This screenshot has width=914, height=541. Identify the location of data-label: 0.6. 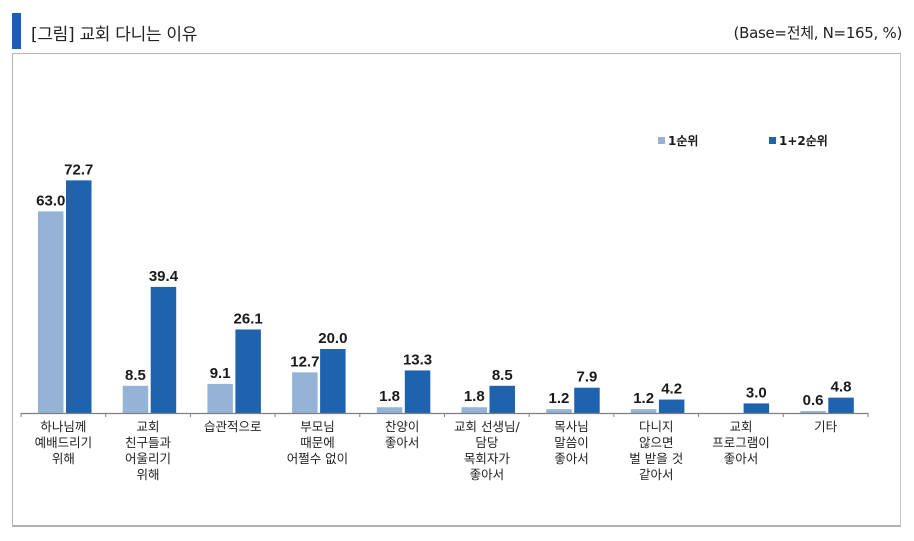
(813, 400).